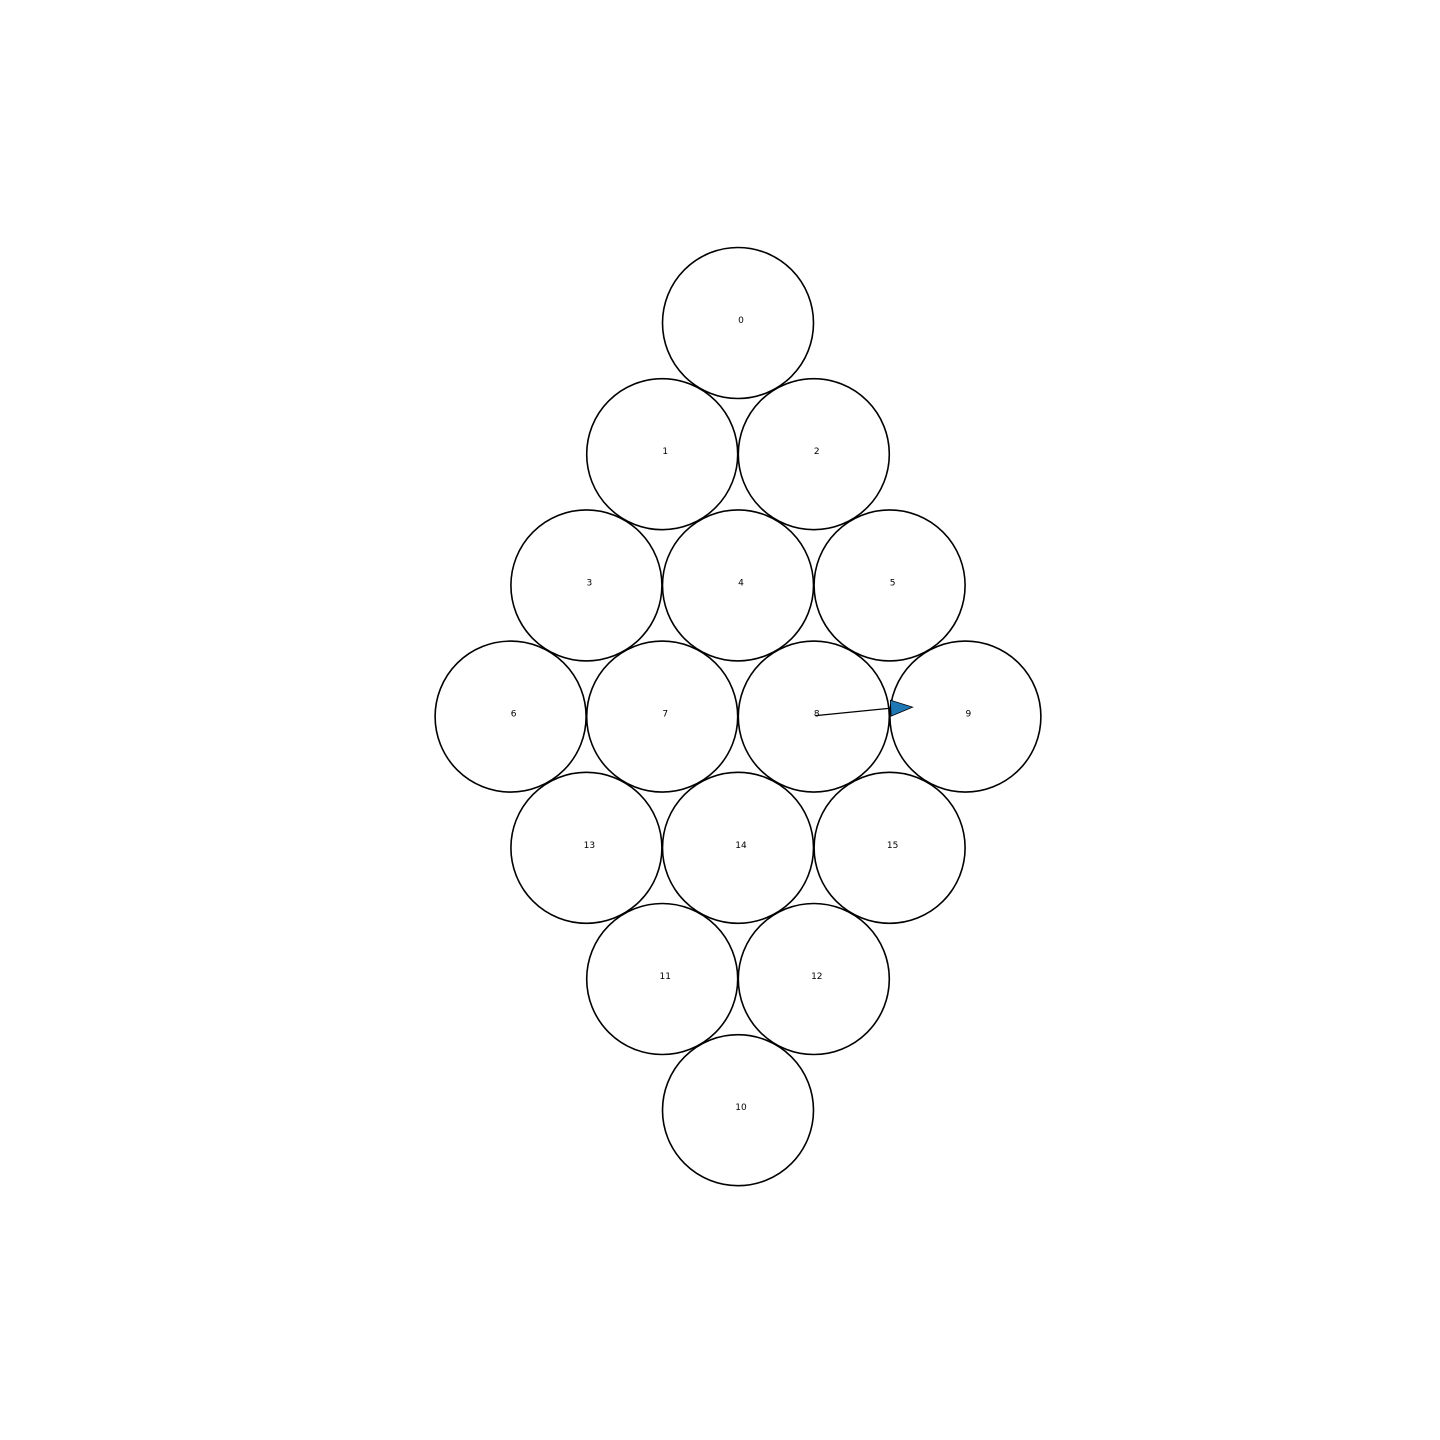 This screenshot has width=1440, height=1440. I want to click on node-label: 14, so click(741, 846).